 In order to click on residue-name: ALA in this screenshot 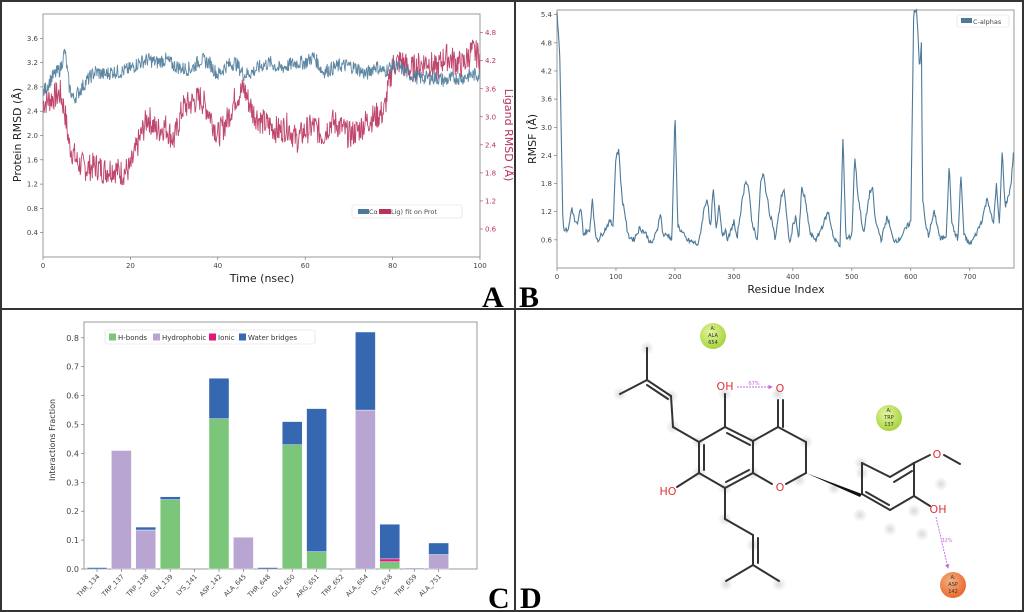, I will do `click(713, 336)`.